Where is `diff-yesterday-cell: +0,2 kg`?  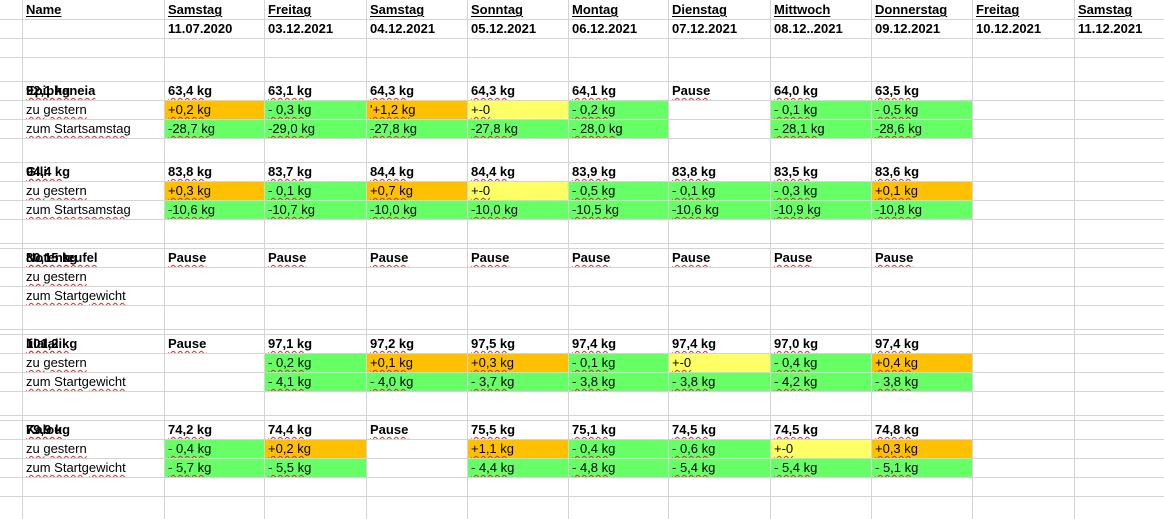 diff-yesterday-cell: +0,2 kg is located at coordinates (315, 449).